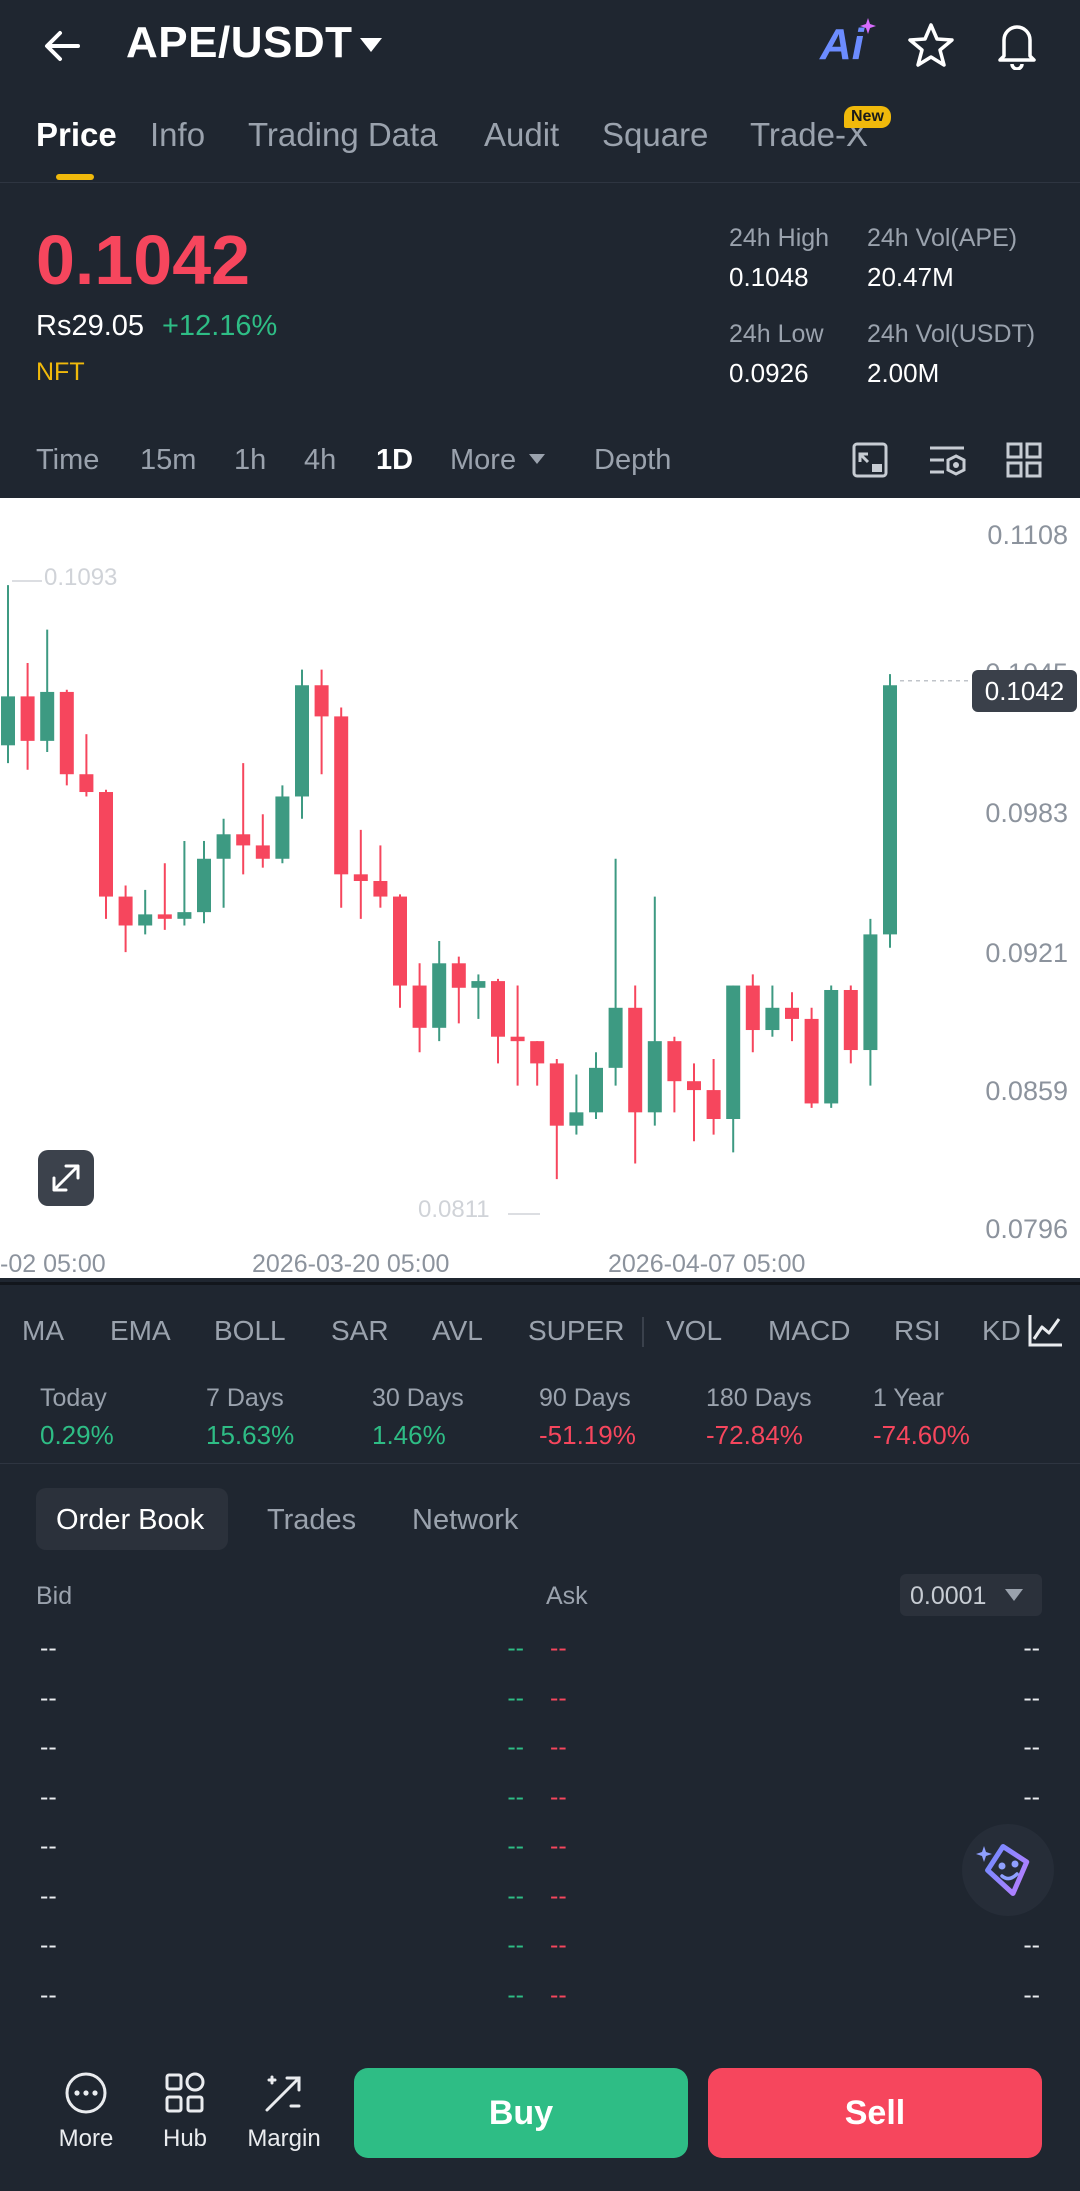 The image size is (1080, 2191). What do you see at coordinates (1045, 1332) in the screenshot?
I see `indicator-settings-icon` at bounding box center [1045, 1332].